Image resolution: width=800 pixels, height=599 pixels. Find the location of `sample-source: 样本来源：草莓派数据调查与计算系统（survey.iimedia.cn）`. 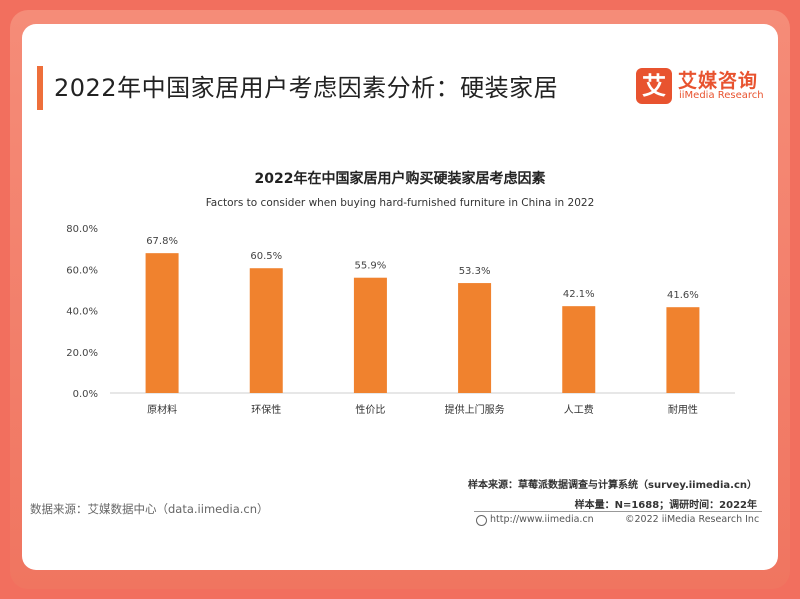

sample-source: 样本来源：草莓派数据调查与计算系统（survey.iimedia.cn） is located at coordinates (612, 485).